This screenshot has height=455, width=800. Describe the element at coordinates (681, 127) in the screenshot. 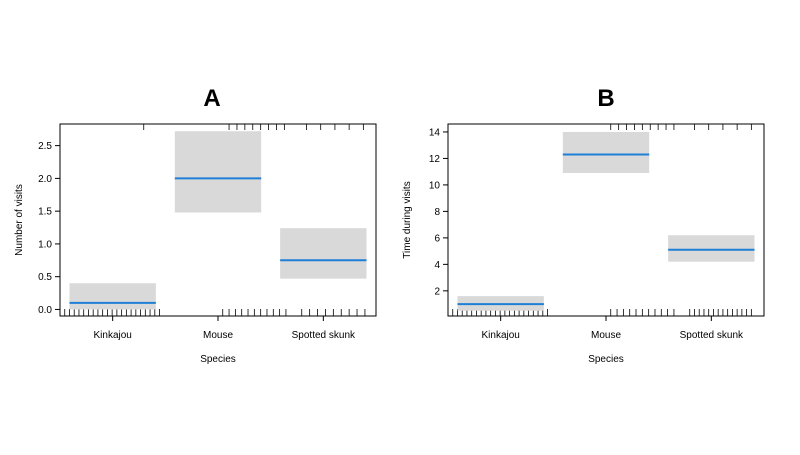

I see `panel-b-rug-top` at that location.